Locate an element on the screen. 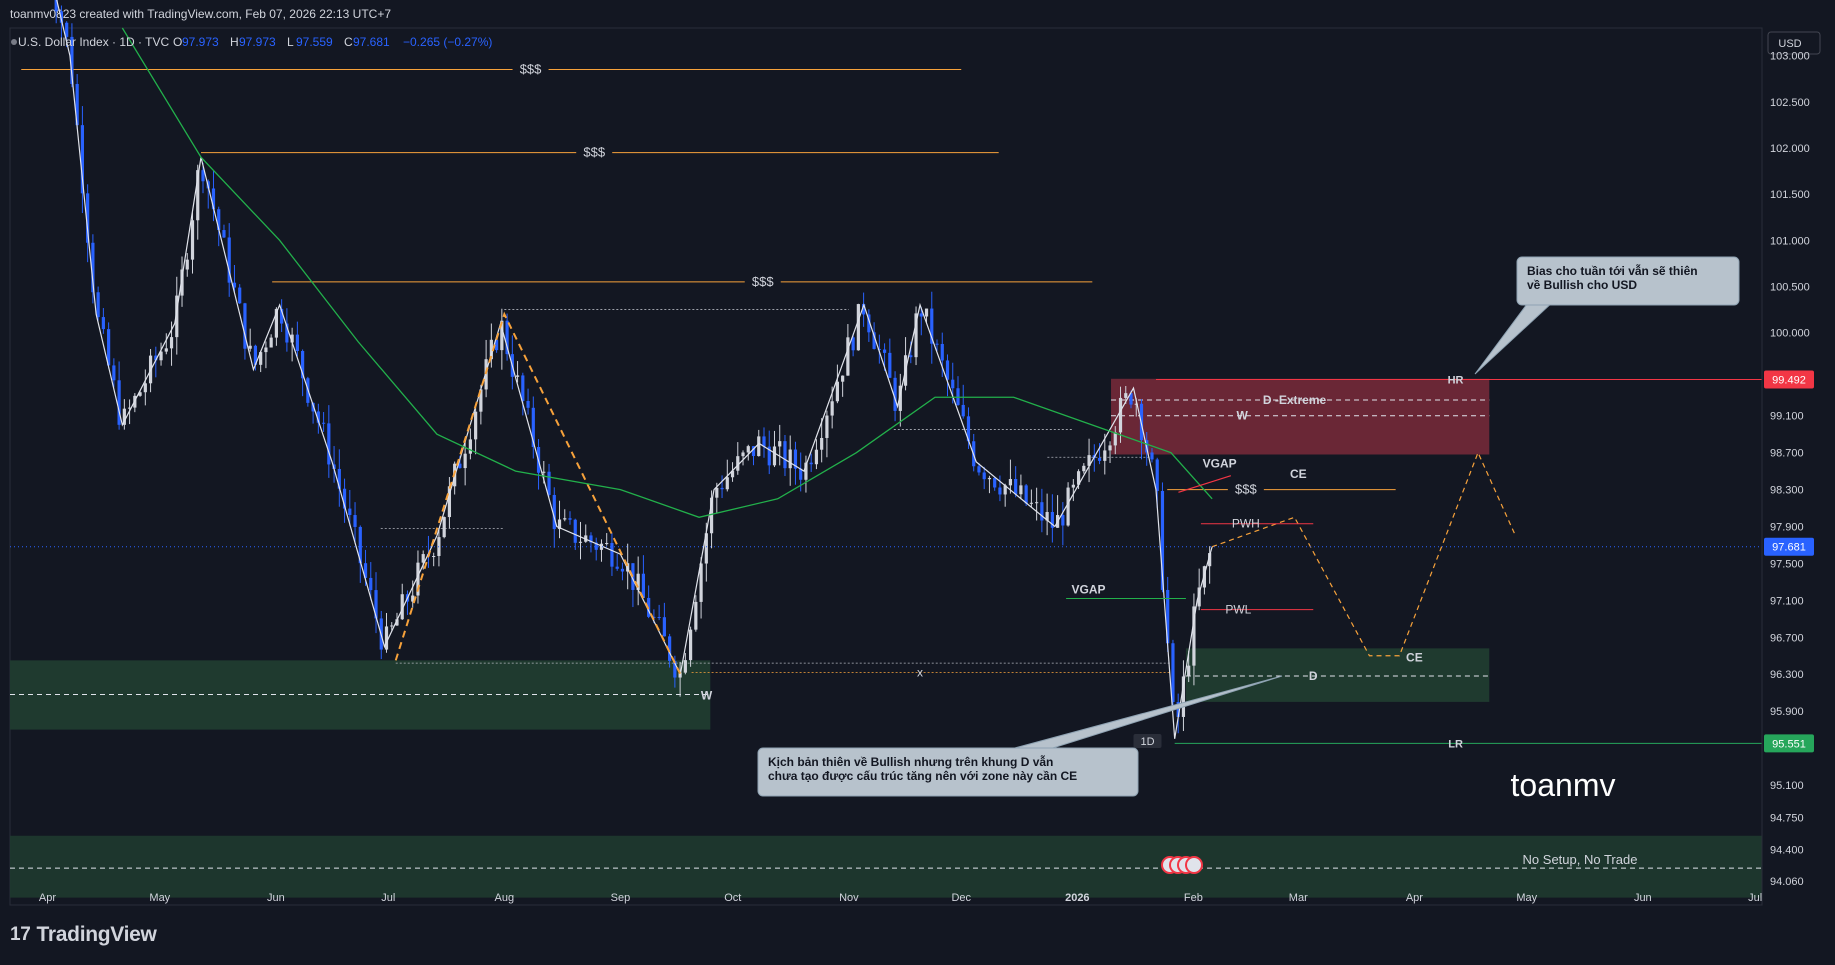 This screenshot has width=1835, height=965. tradingview-brand: TradingView is located at coordinates (96, 934).